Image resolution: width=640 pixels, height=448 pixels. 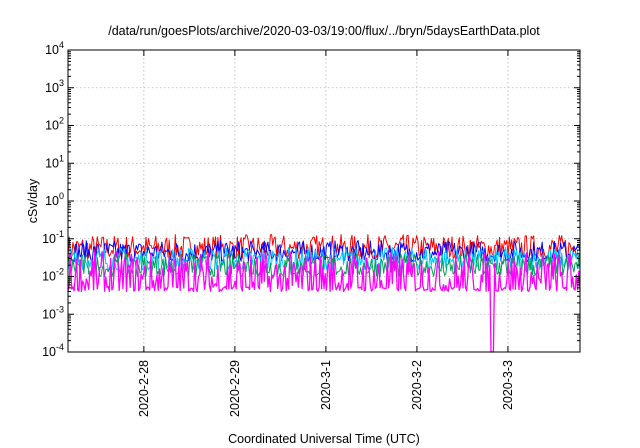 I want to click on y-tick-label: 10⁴, so click(x=54, y=48).